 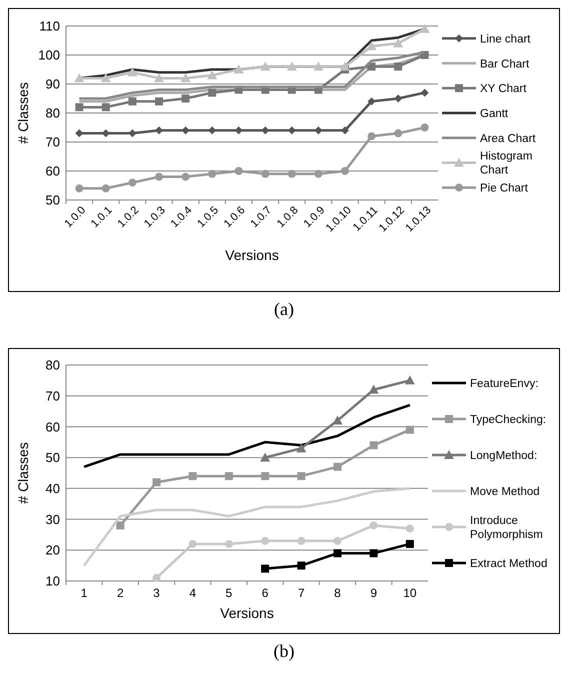 I want to click on text: (a), so click(x=284, y=309).